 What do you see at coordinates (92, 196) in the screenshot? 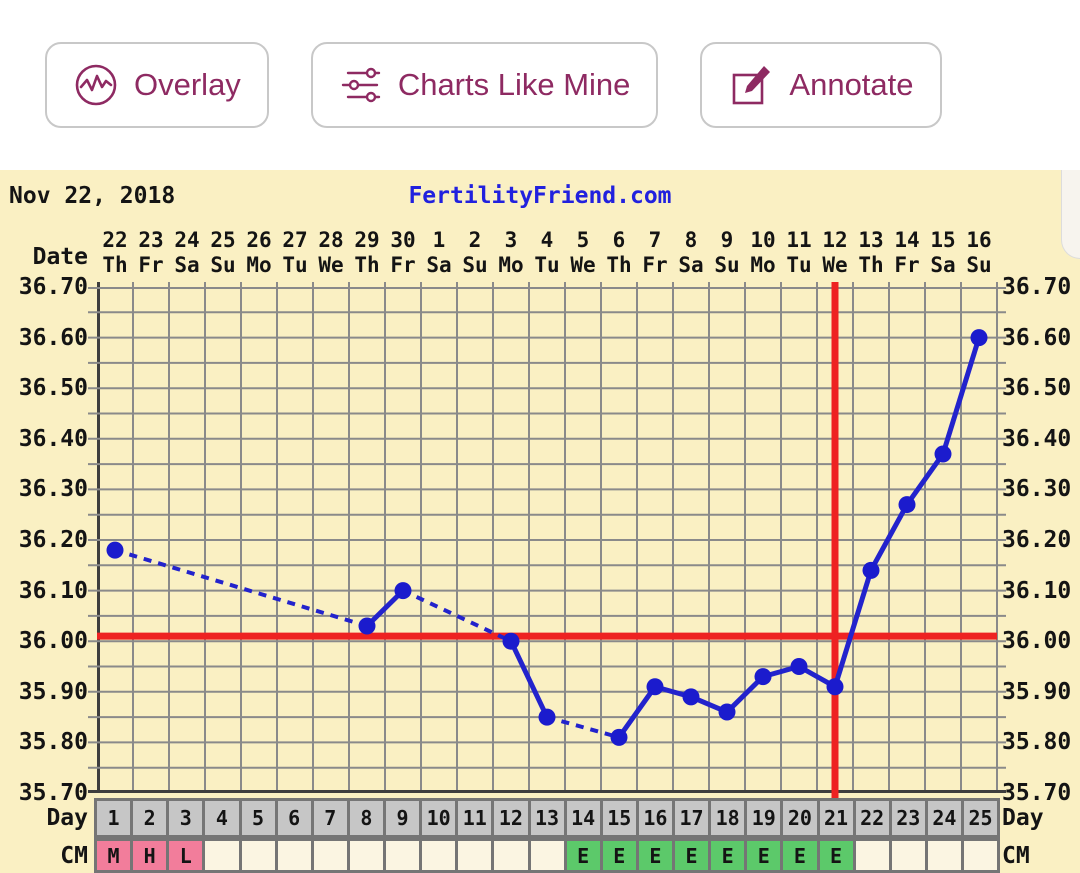
I see `chart-date: Nov 22, 2018` at bounding box center [92, 196].